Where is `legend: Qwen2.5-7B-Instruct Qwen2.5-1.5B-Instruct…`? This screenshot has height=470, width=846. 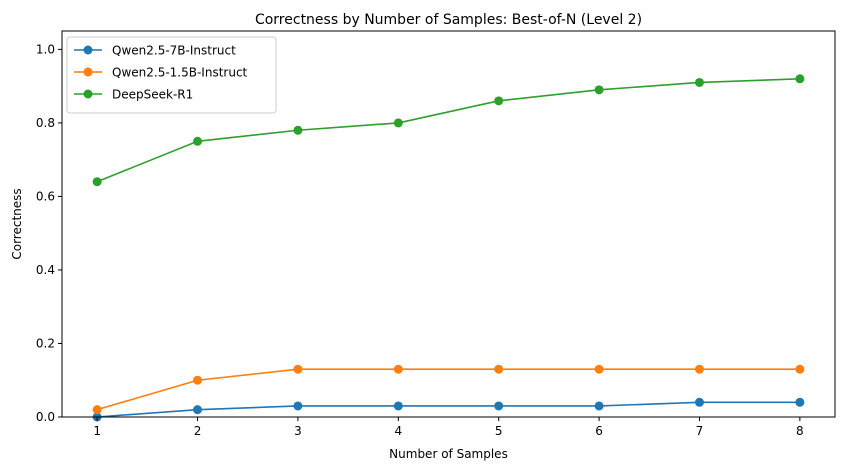 legend: Qwen2.5-7B-Instruct Qwen2.5-1.5B-Instruct… is located at coordinates (171, 75).